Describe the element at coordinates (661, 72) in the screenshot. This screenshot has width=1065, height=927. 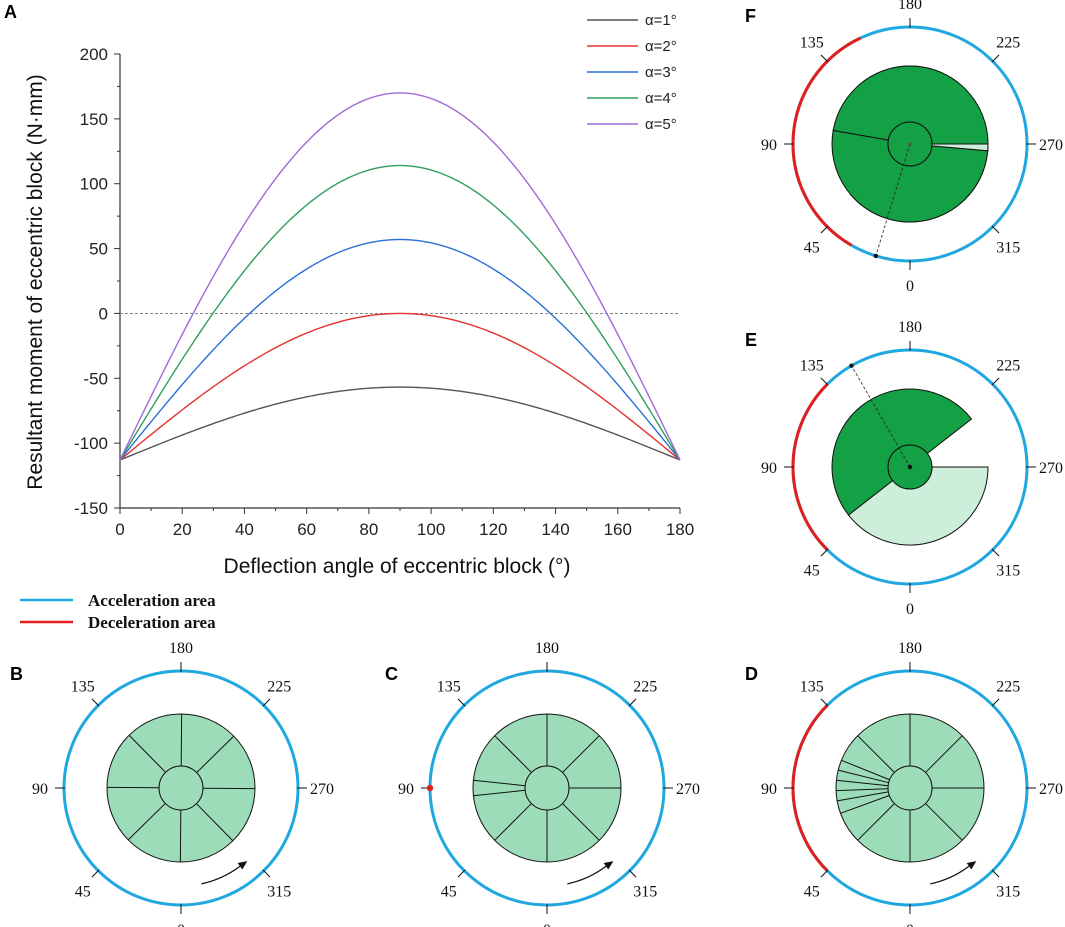
I see `legend-label: α=3°` at that location.